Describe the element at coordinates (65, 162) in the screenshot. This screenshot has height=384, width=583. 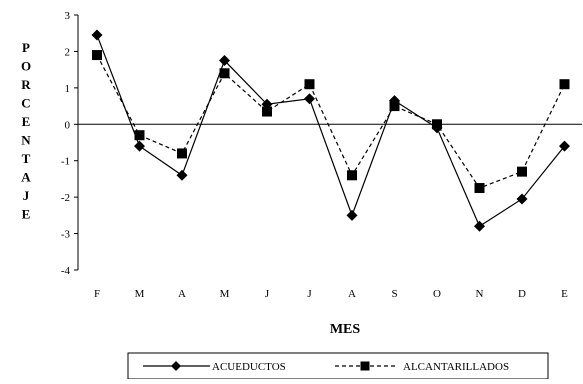
I see `y-tick-label: -1` at that location.